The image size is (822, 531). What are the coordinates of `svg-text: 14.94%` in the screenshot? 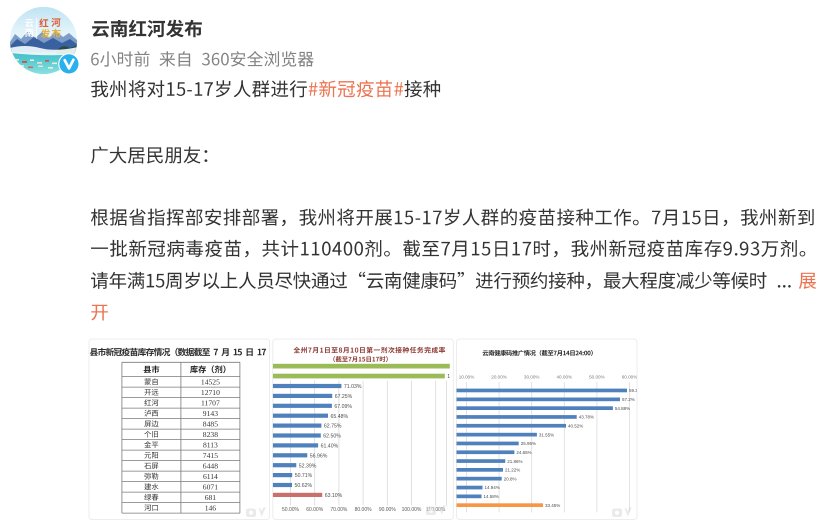 It's located at (492, 487).